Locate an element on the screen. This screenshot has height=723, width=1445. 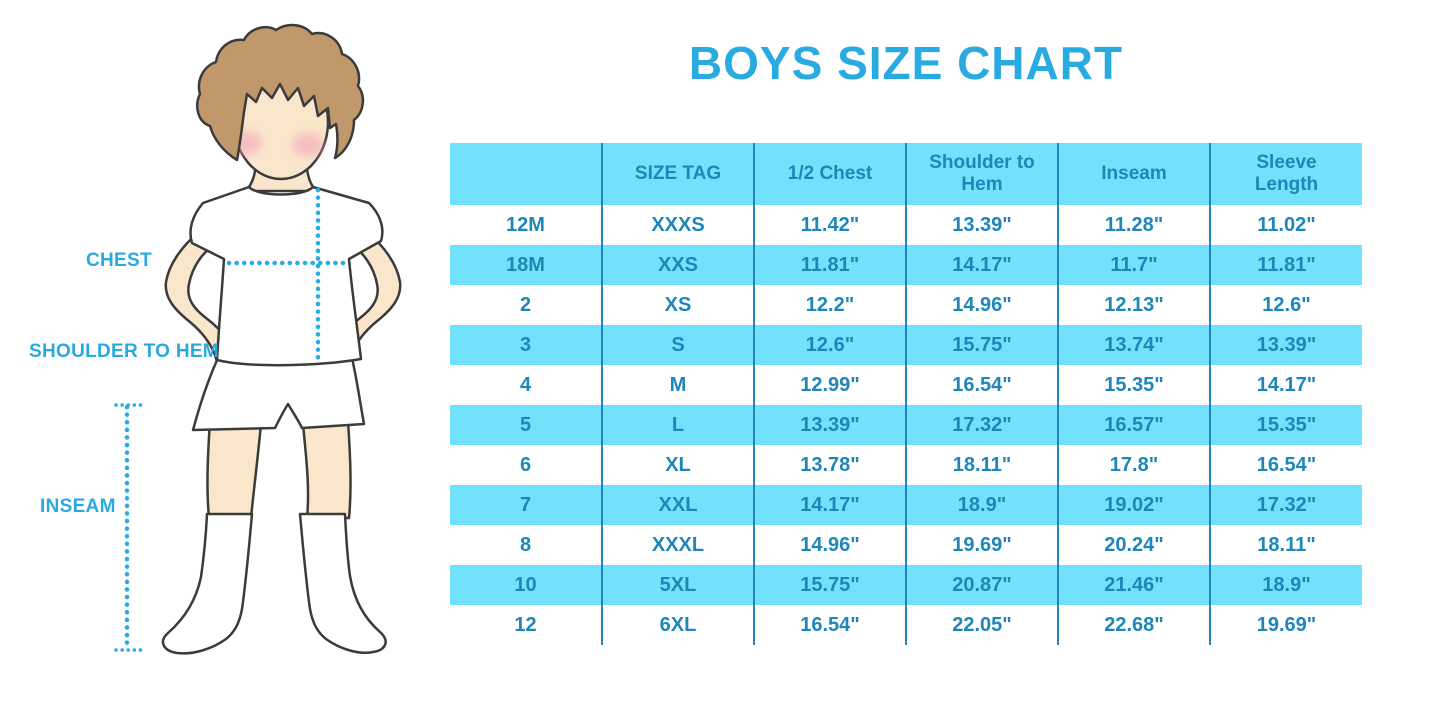
size-cell: 7 is located at coordinates (526, 505).